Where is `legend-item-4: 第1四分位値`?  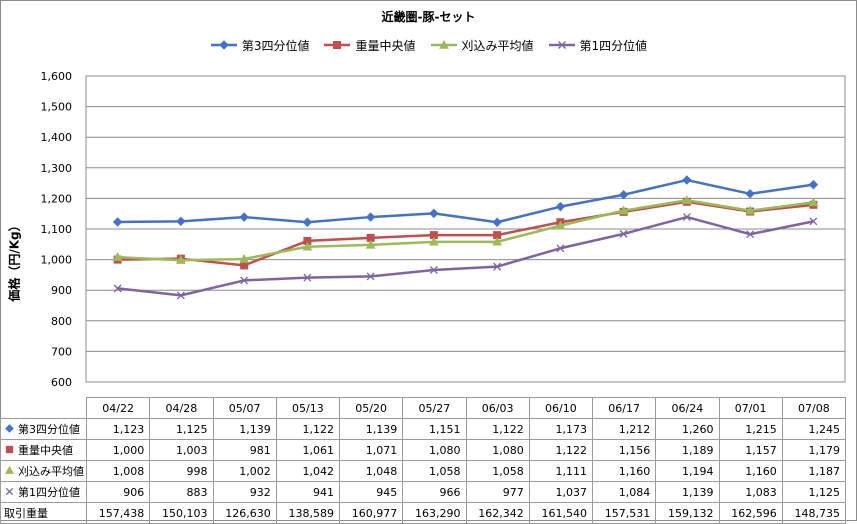
legend-item-4: 第1四分位値 is located at coordinates (598, 45).